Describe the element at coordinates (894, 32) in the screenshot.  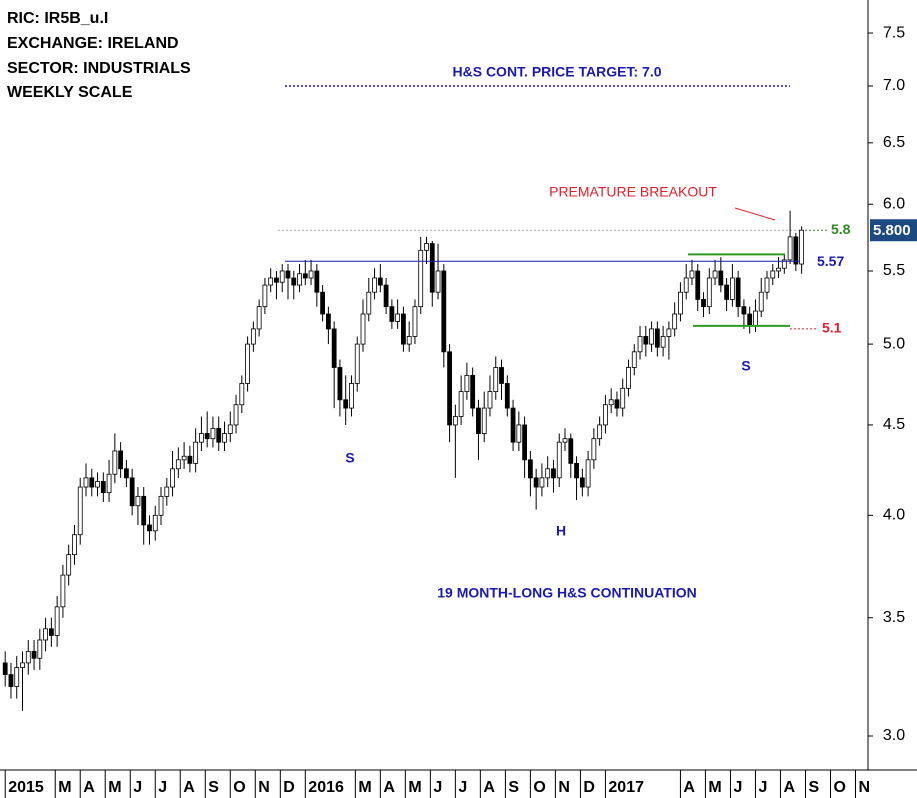
I see `y-tick-label: 7.5` at that location.